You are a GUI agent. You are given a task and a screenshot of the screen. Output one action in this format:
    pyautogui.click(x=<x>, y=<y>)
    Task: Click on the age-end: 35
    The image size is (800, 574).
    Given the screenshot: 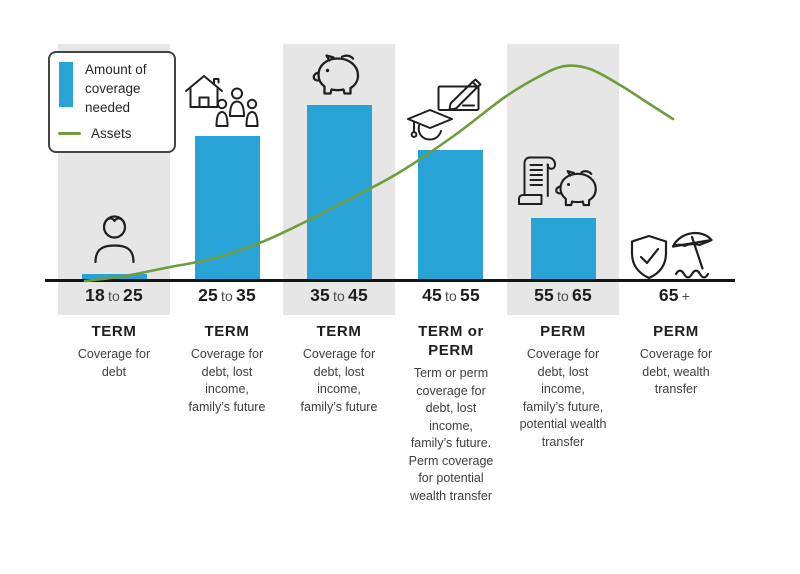 What is the action you would take?
    pyautogui.click(x=246, y=295)
    